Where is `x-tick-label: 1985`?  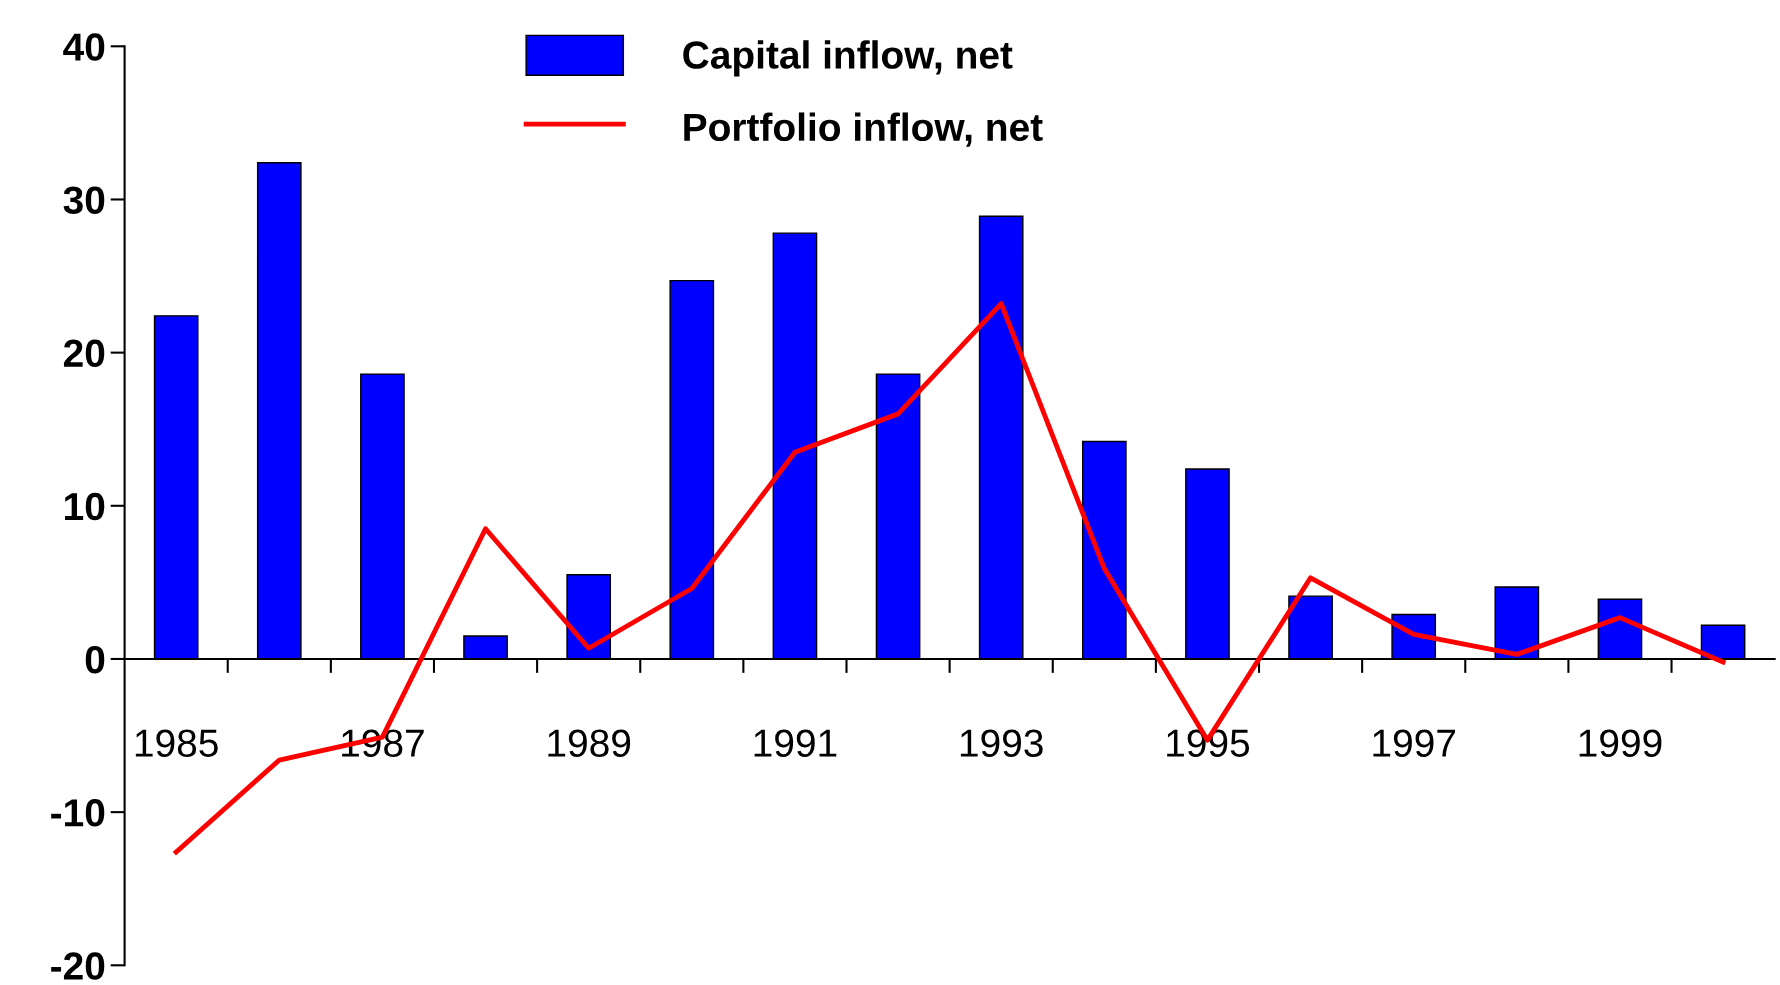
x-tick-label: 1985 is located at coordinates (176, 743).